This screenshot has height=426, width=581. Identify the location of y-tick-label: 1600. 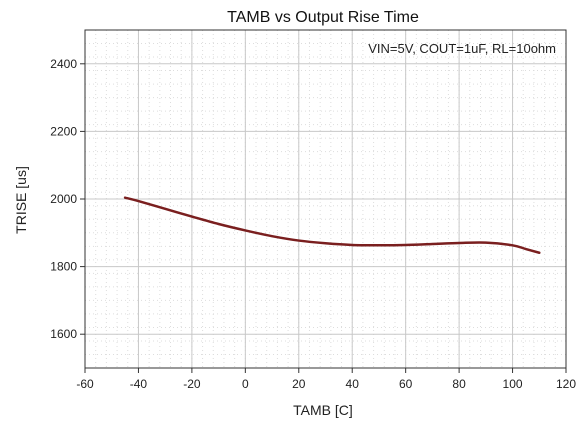
(63, 334).